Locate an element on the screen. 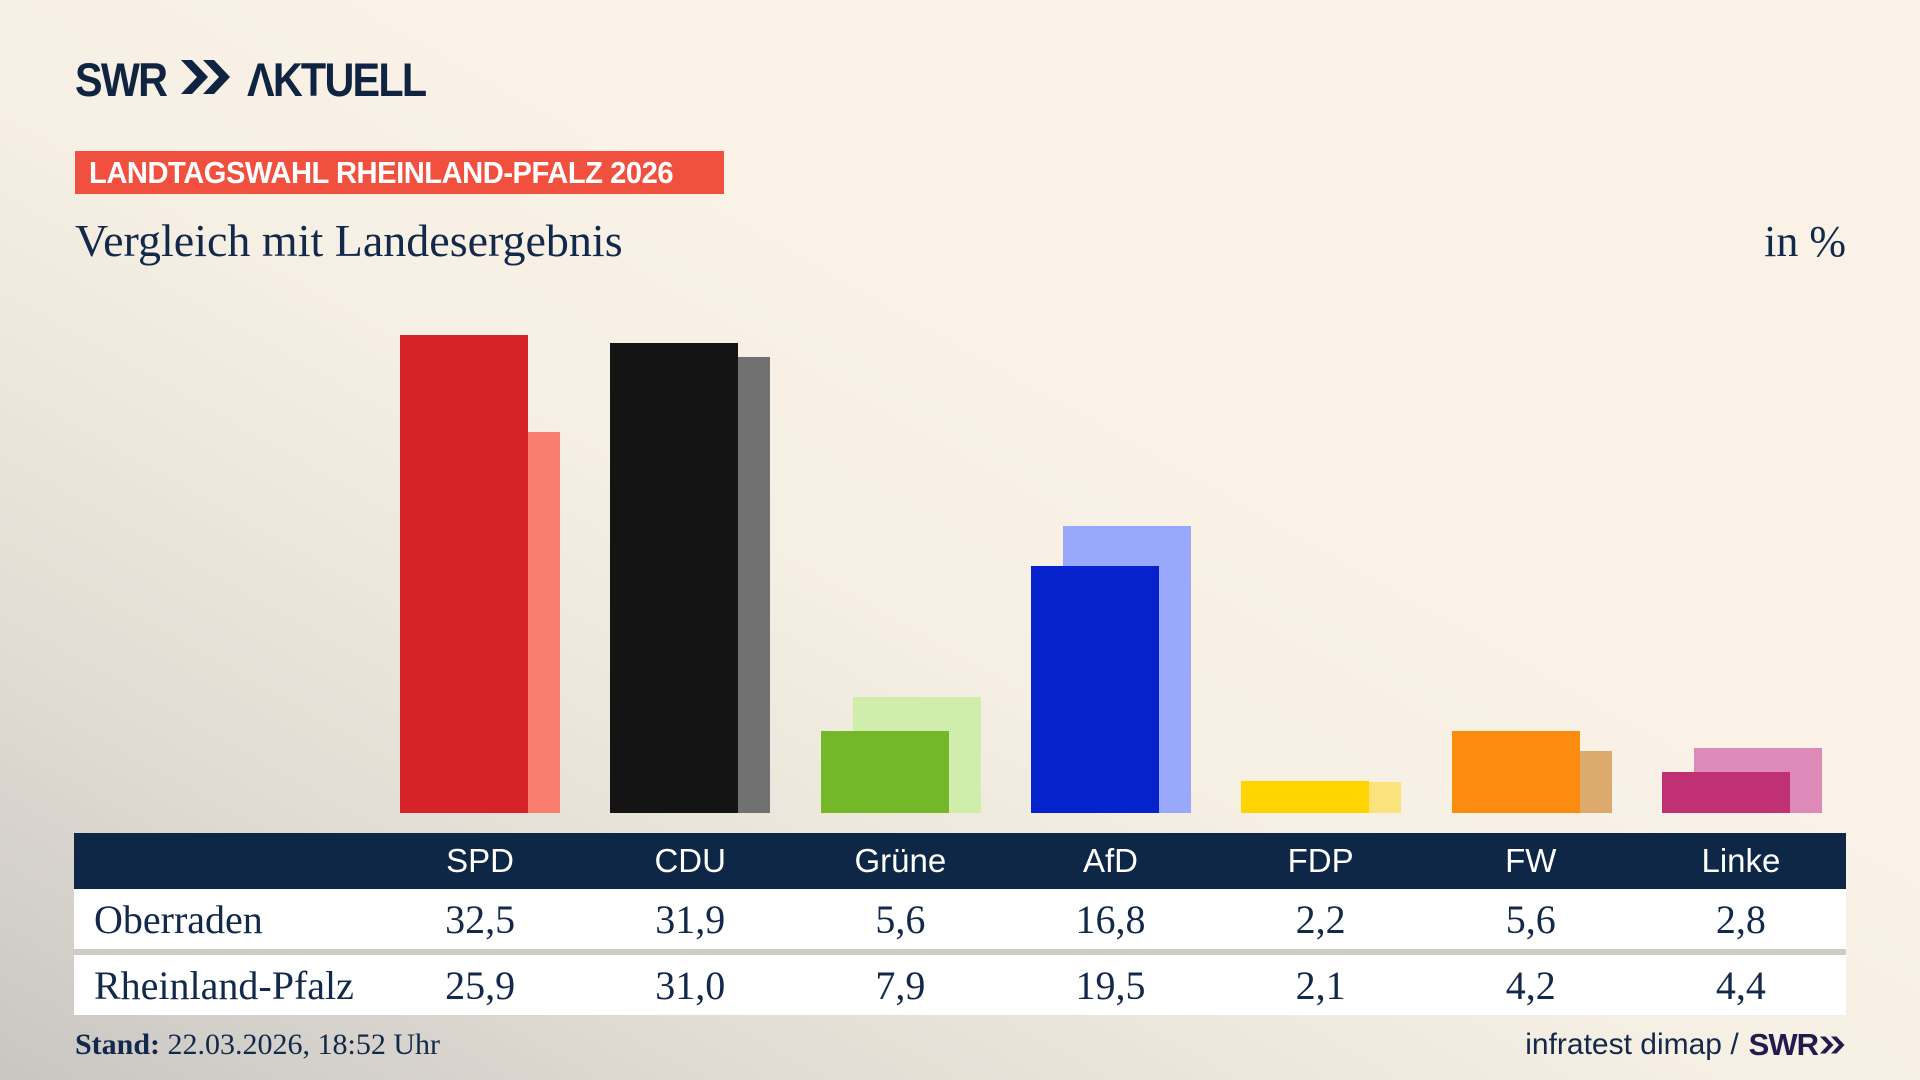  cell-rheinlandpfalz-afd: 19,5 is located at coordinates (1110, 985).